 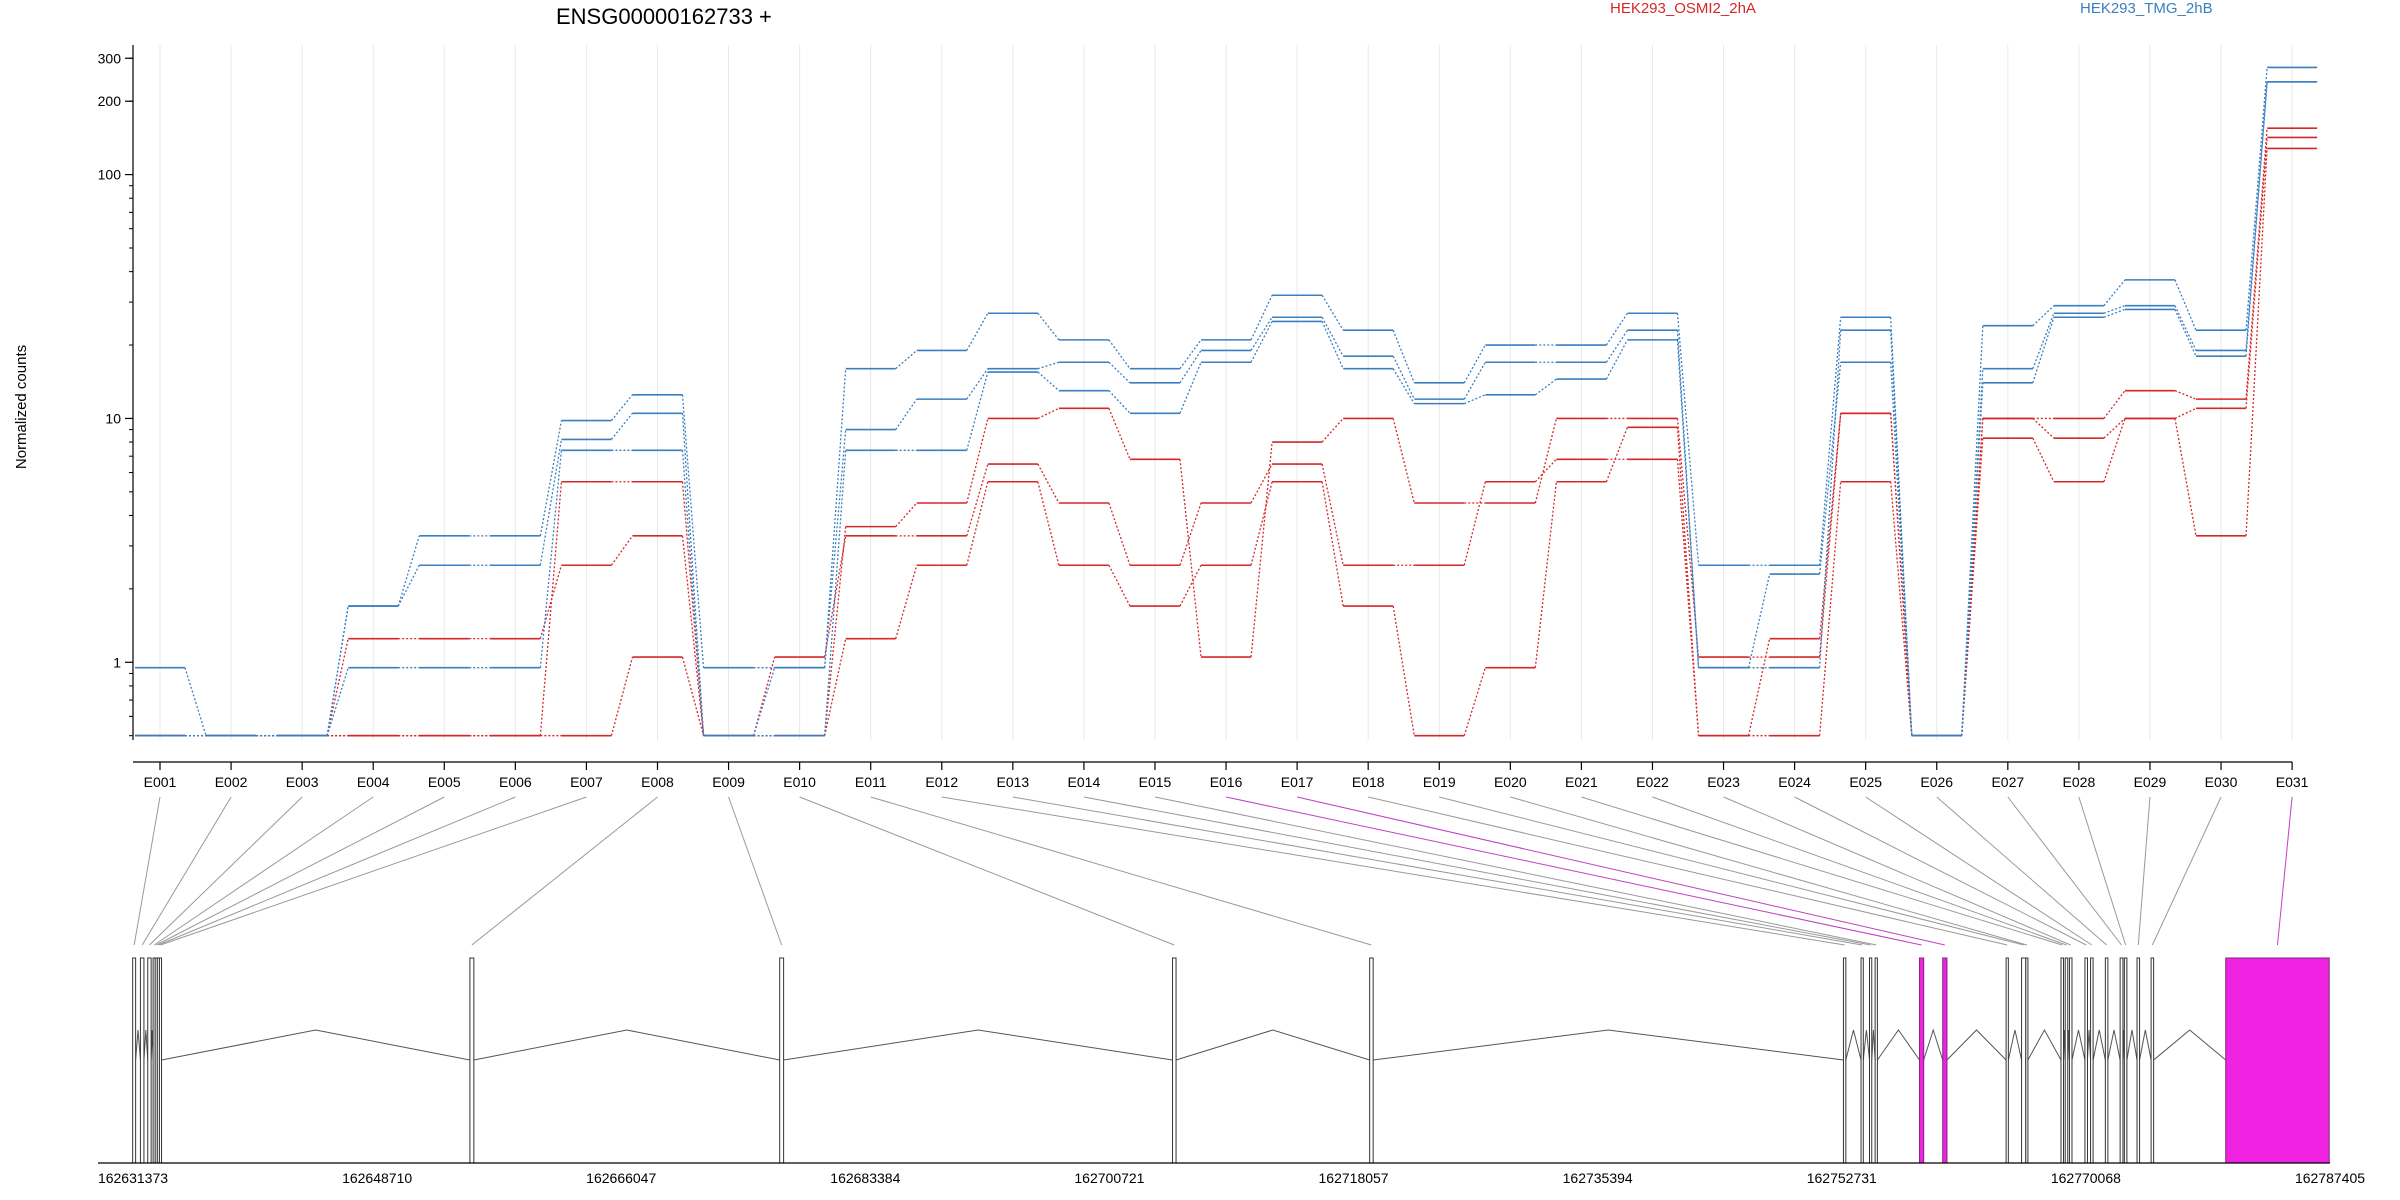 I want to click on exon-tick-label: E031, so click(x=2292, y=782).